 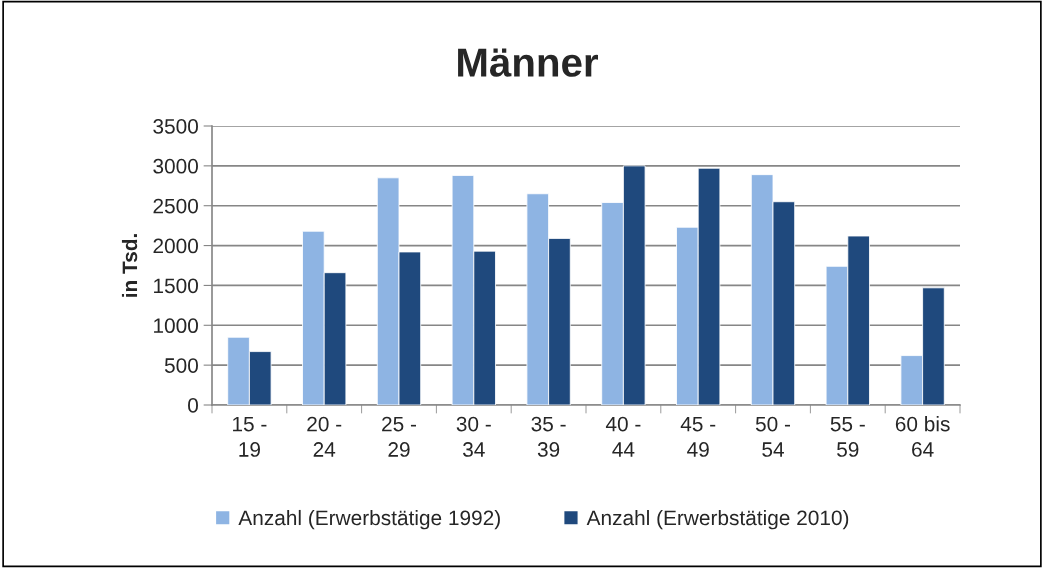 What do you see at coordinates (399, 436) in the screenshot?
I see `x-tick-label: 25 - 29` at bounding box center [399, 436].